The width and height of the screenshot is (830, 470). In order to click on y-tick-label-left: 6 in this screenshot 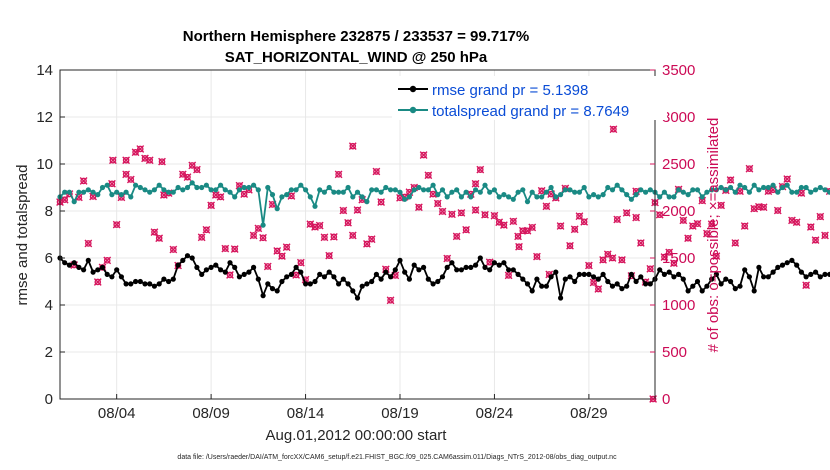, I will do `click(49, 258)`.